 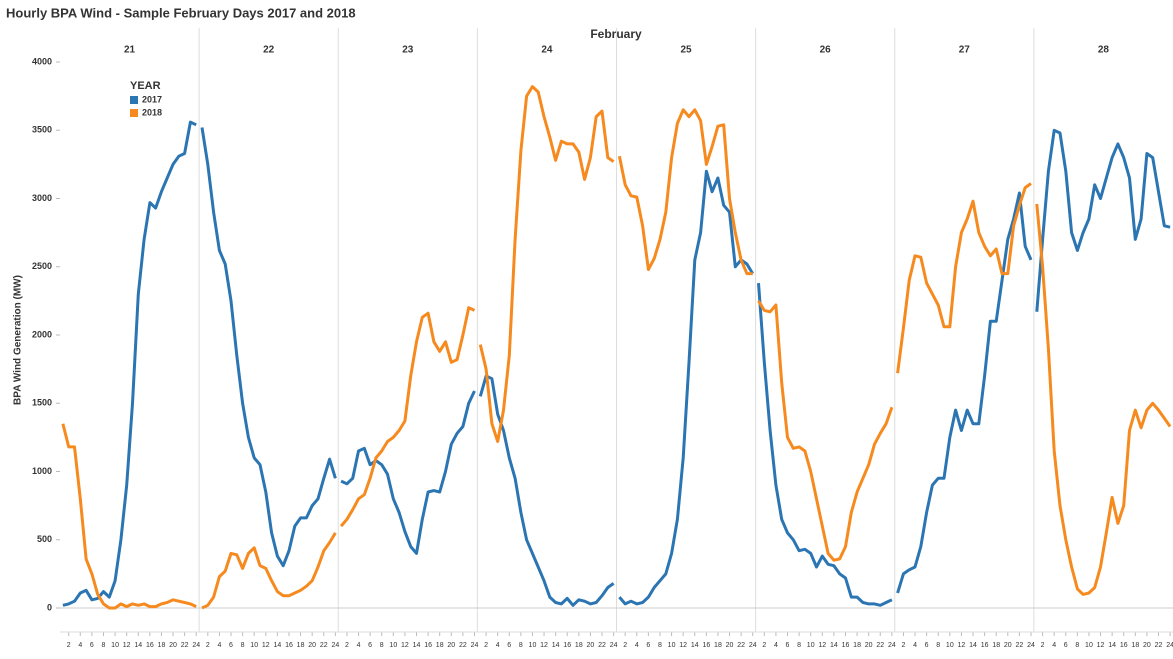 I want to click on group-tick-label: 26, so click(x=826, y=50).